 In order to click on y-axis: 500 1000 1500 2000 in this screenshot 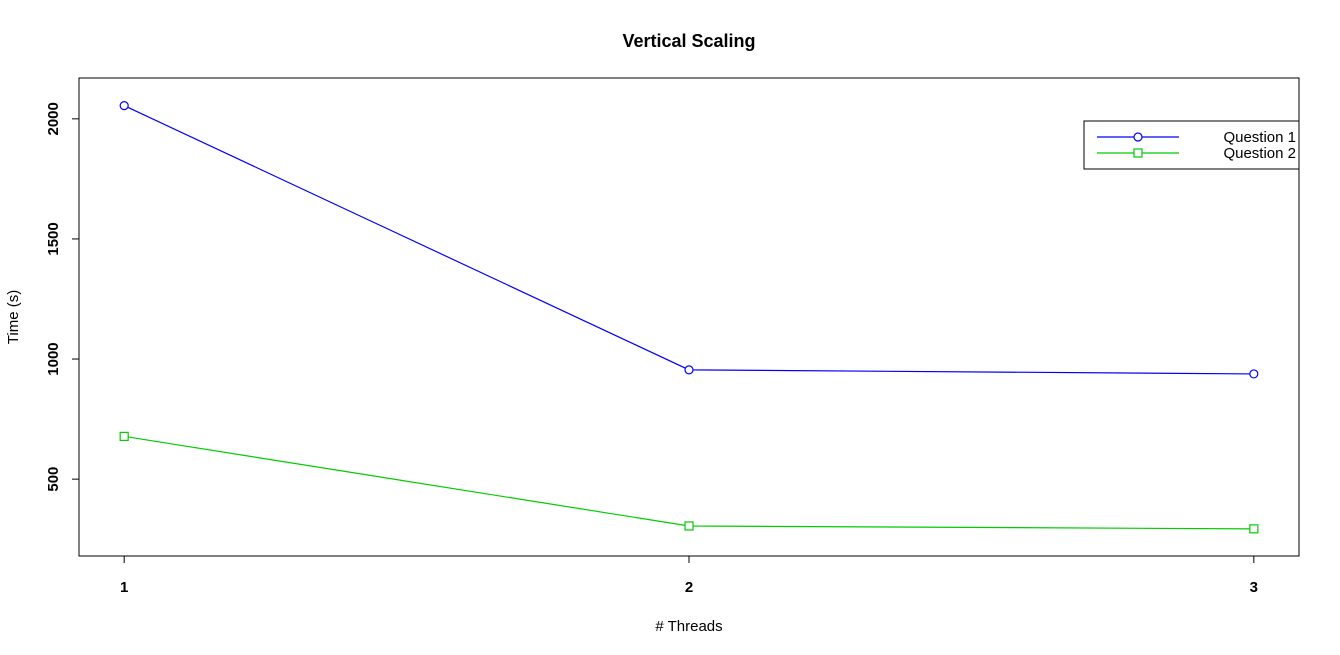, I will do `click(62, 297)`.